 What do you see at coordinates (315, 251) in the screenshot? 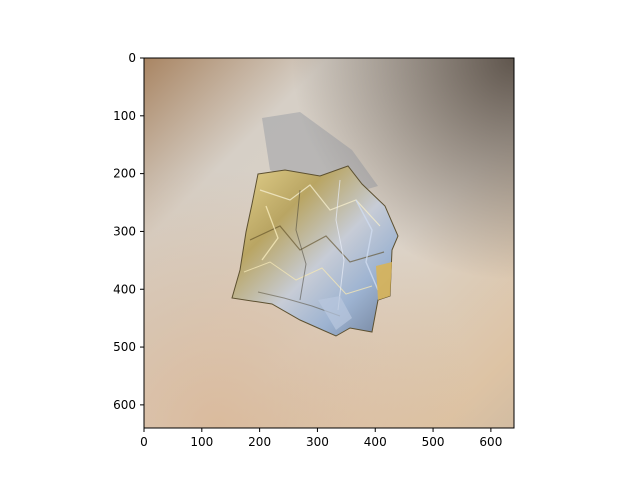
I see `crumpled-foil` at bounding box center [315, 251].